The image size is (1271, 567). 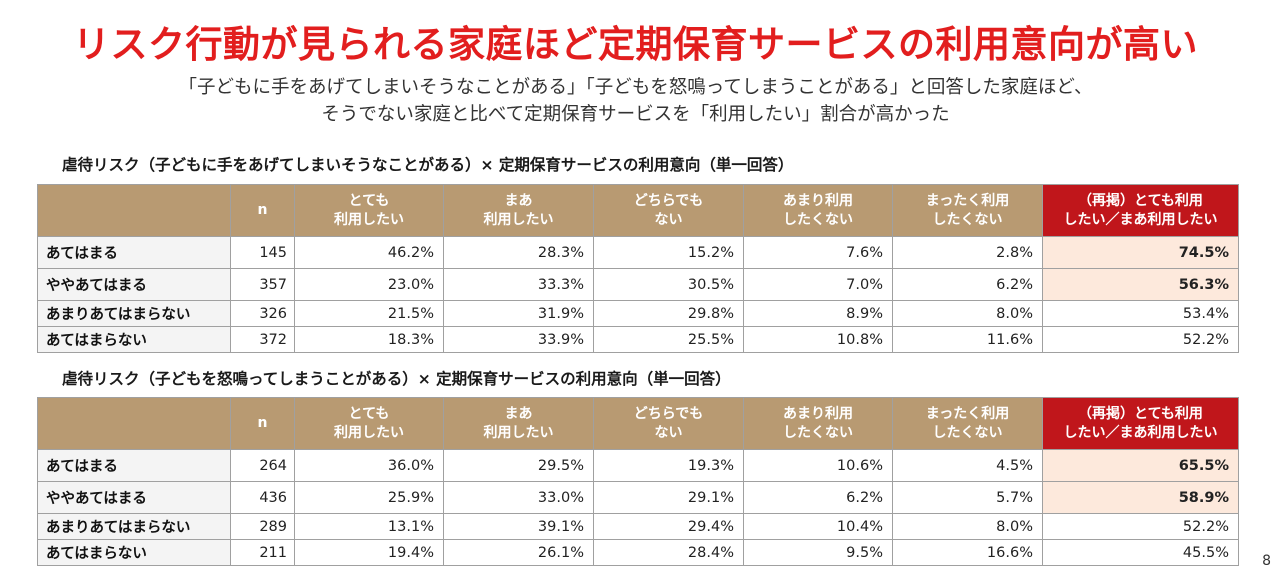 What do you see at coordinates (635, 44) in the screenshot?
I see `page-title: リスク行動が見られる家庭ほど定期保育サービスの利用意向が高い` at bounding box center [635, 44].